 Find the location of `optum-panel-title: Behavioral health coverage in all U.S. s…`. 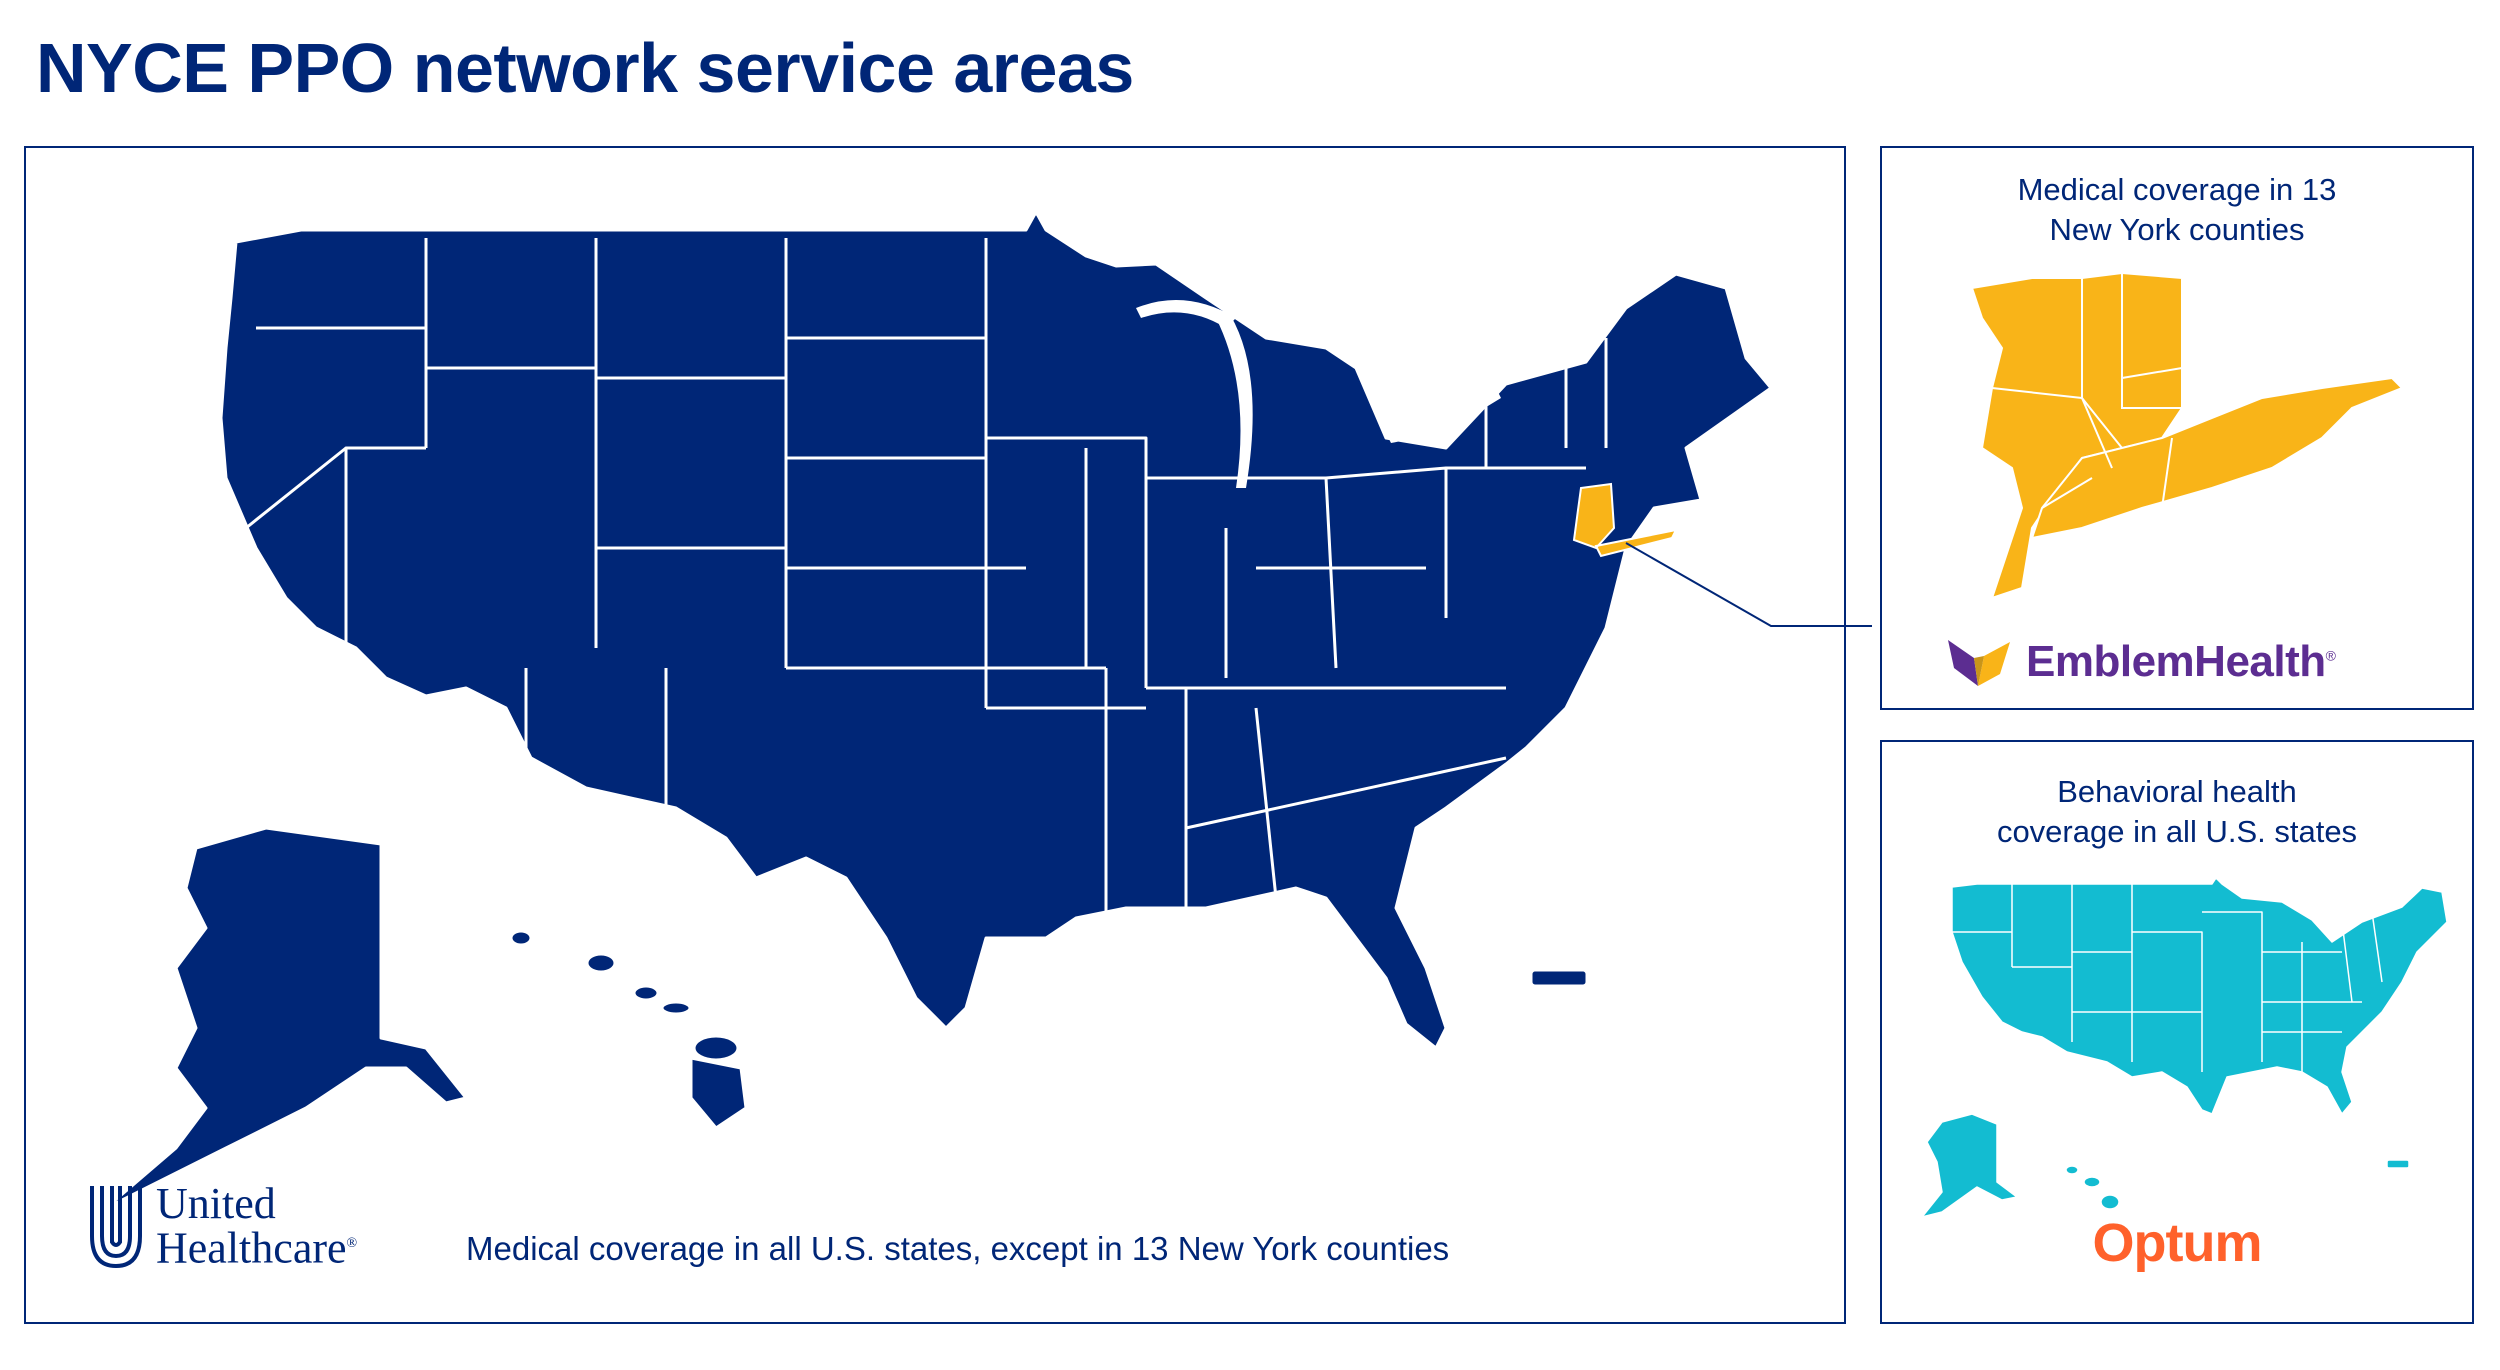

optum-panel-title: Behavioral health coverage in all U.S. s… is located at coordinates (2177, 811).